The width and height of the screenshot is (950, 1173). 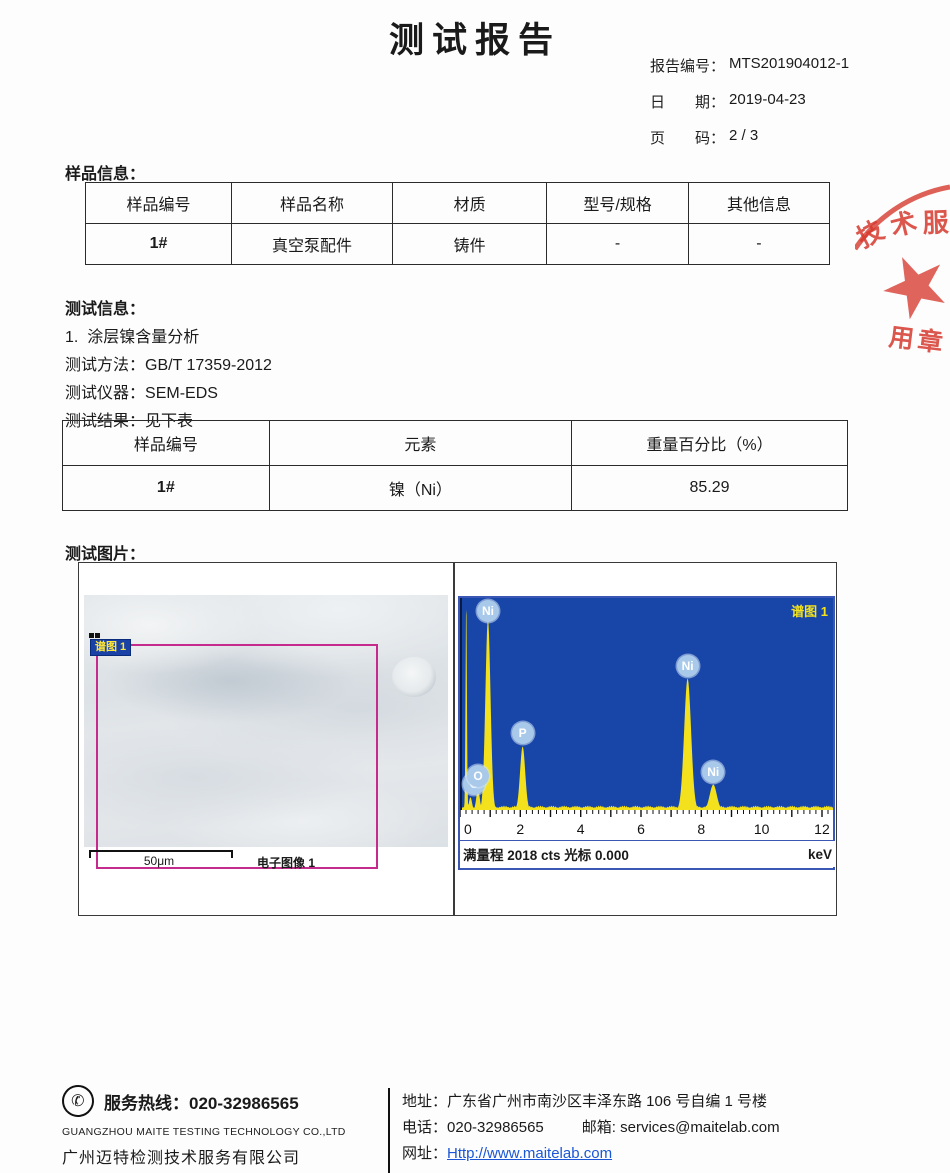 What do you see at coordinates (701, 829) in the screenshot?
I see `svg-text: 8` at bounding box center [701, 829].